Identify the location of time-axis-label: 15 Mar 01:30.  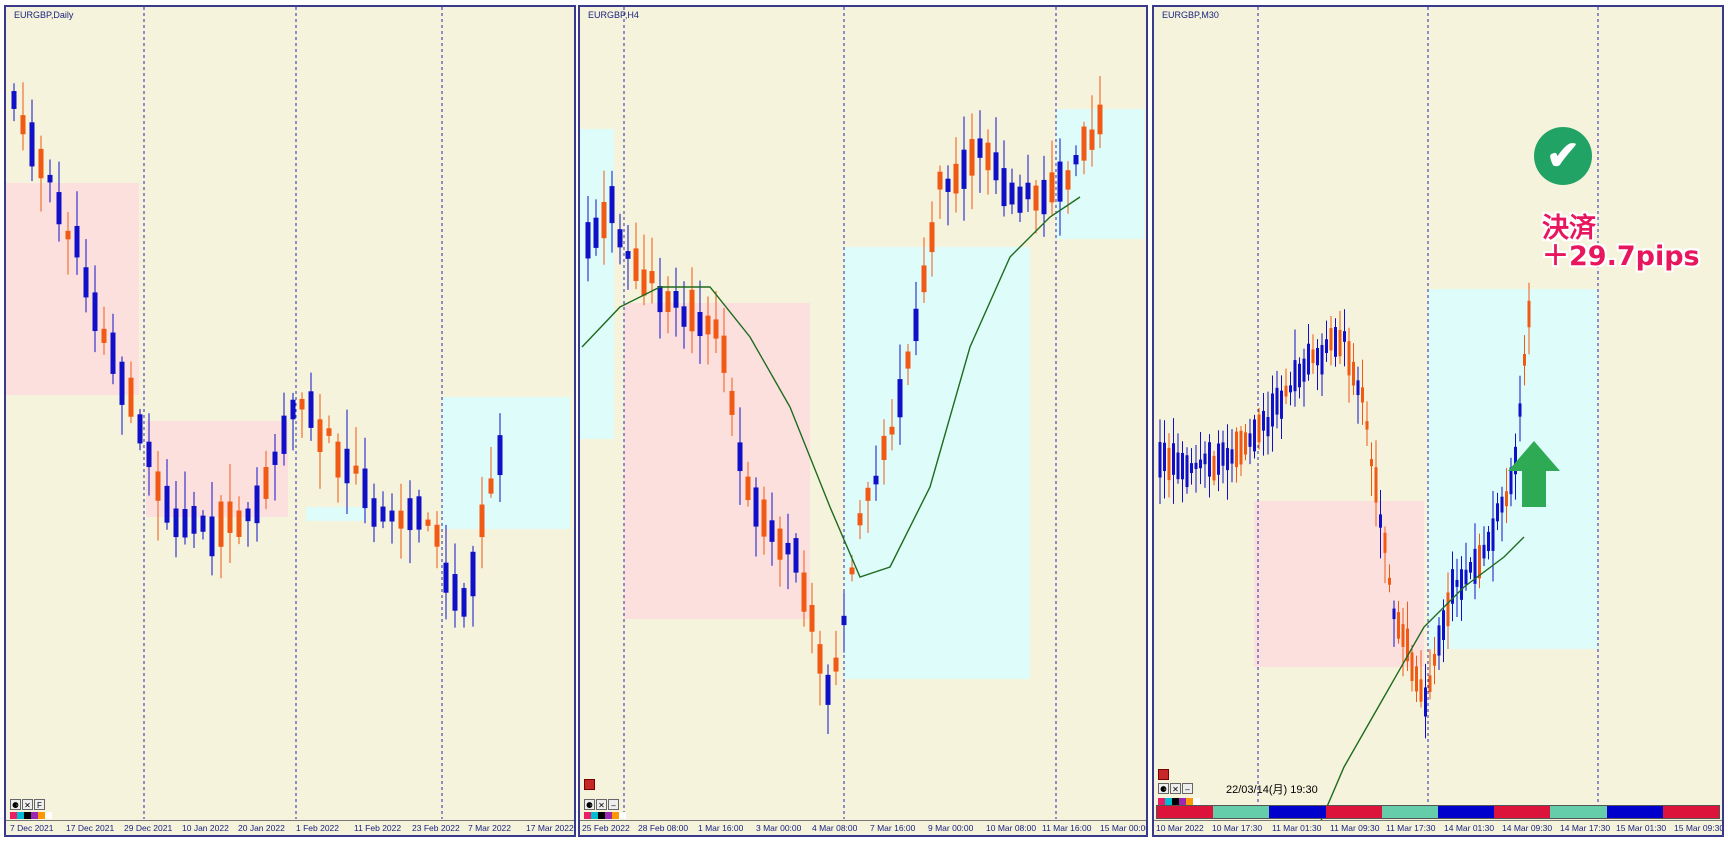
(1641, 828).